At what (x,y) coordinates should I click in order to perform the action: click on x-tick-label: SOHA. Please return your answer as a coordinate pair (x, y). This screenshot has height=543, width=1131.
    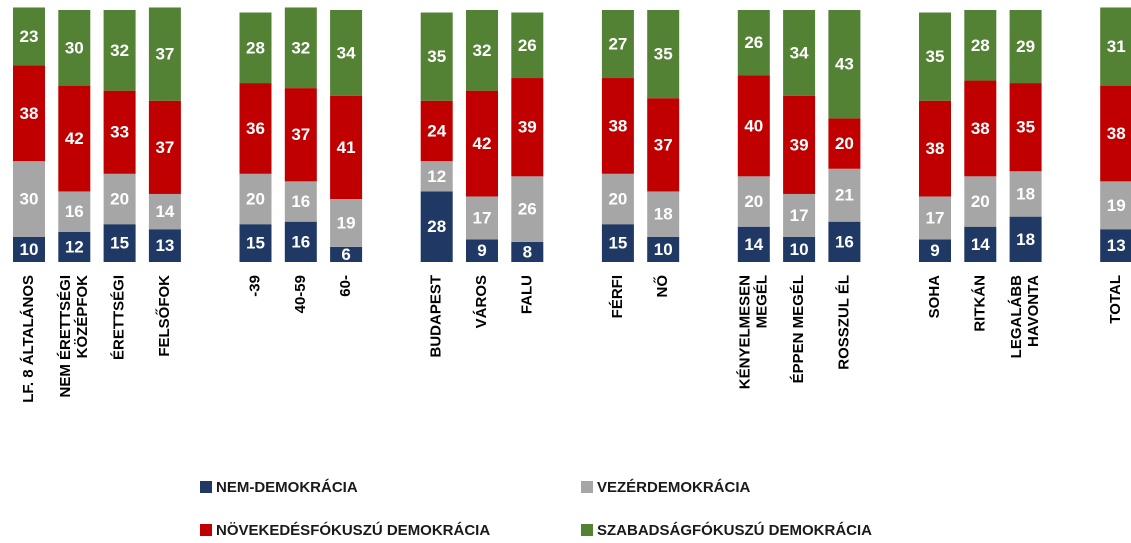
    Looking at the image, I should click on (934, 297).